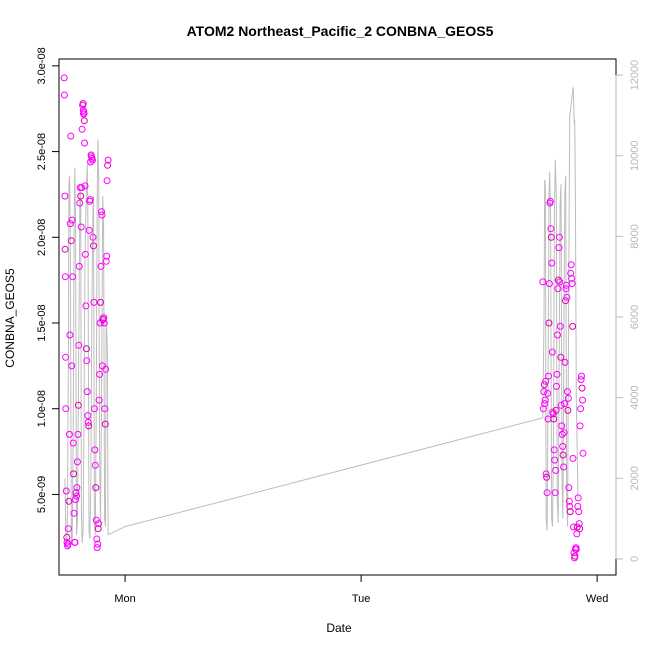 This screenshot has height=650, width=650. What do you see at coordinates (339, 628) in the screenshot?
I see `x-axis-label: Date` at bounding box center [339, 628].